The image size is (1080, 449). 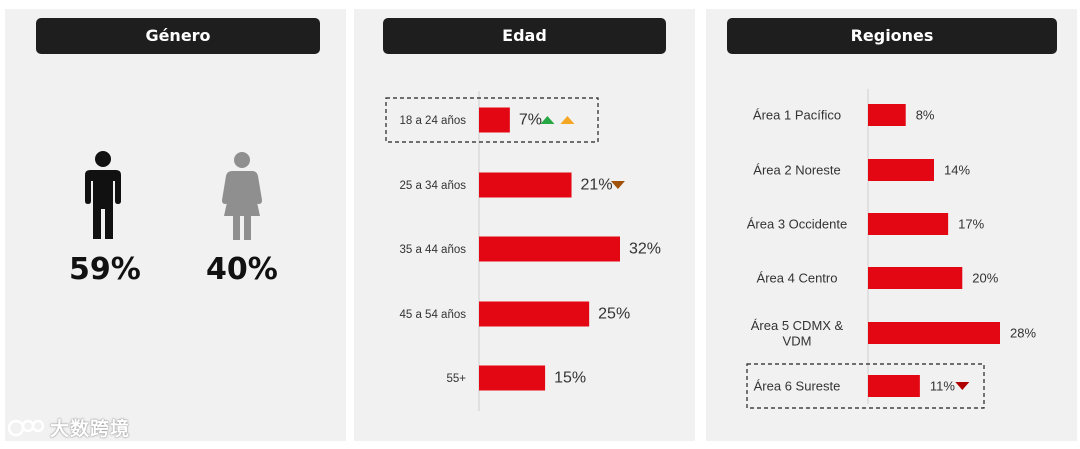 I want to click on watermark-logo-icon, so click(x=26, y=427).